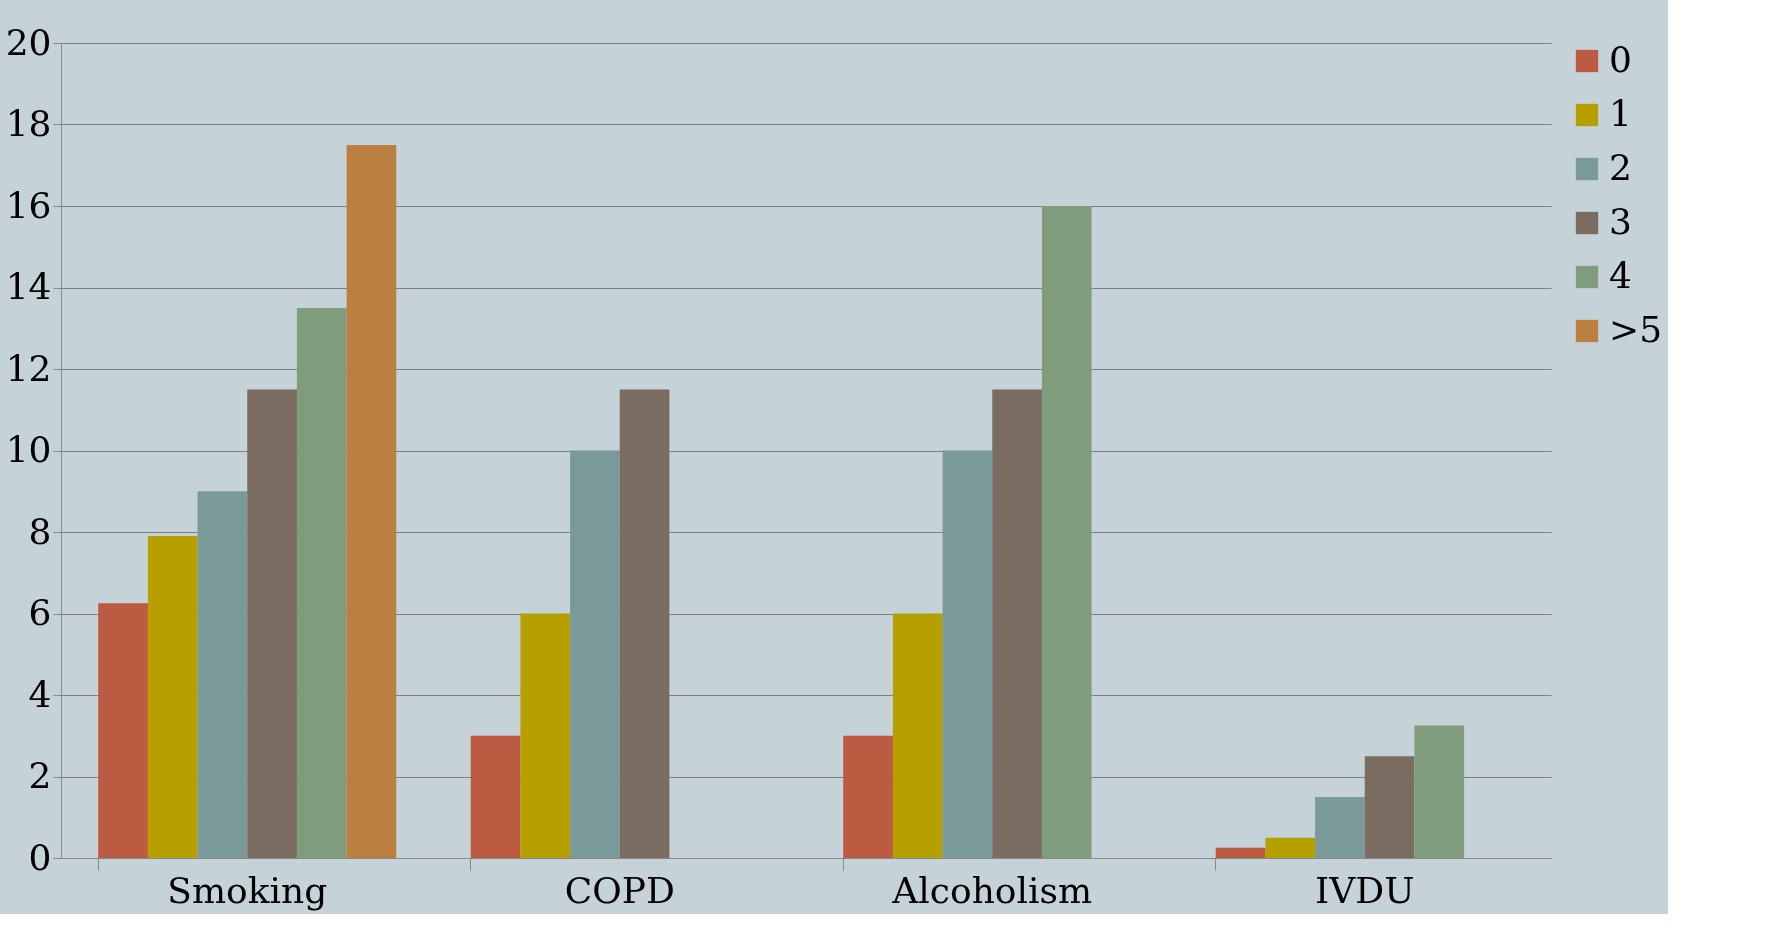  What do you see at coordinates (28, 286) in the screenshot?
I see `y-tick-label: 14` at bounding box center [28, 286].